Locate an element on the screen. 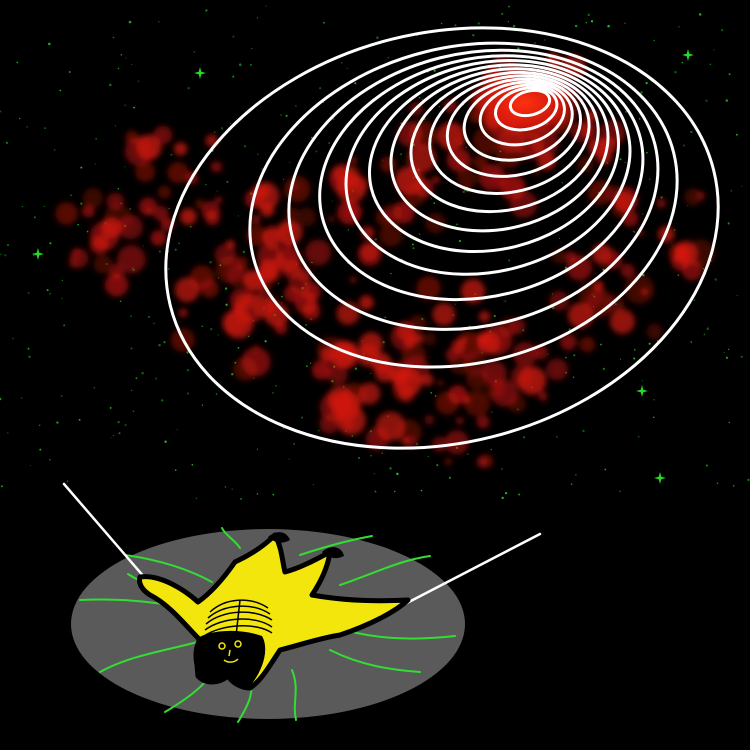  figure-hair-lines is located at coordinates (238, 618).